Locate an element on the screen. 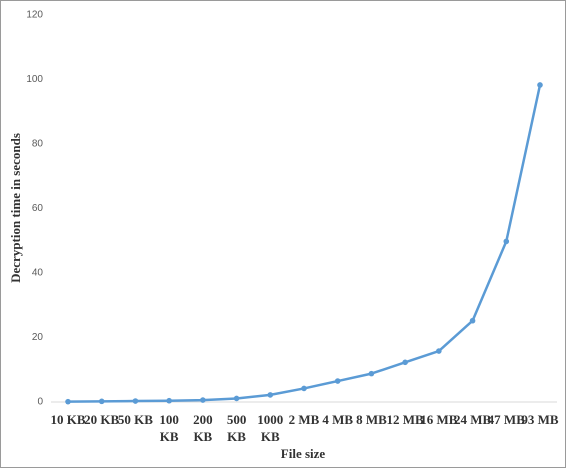 The image size is (566, 468). y-axis-title: Decryption time in seconds is located at coordinates (15, 208).